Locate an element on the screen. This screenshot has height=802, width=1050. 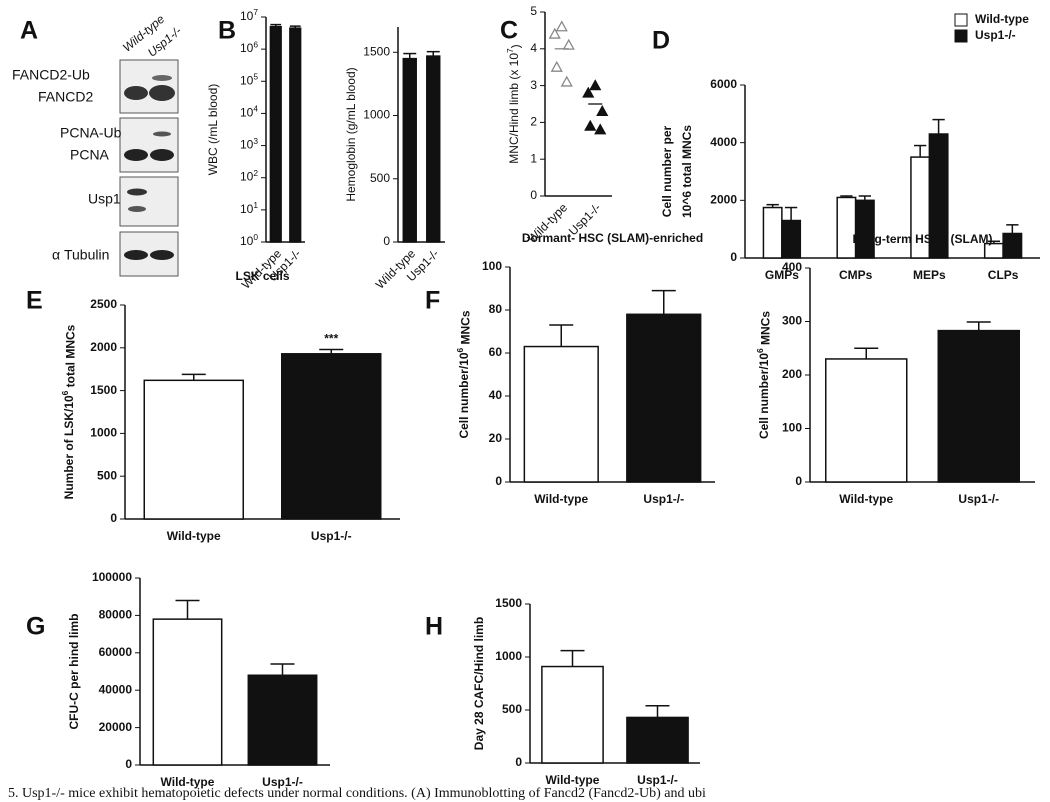
chart-title: Dormant- HSC (SLAM)-enriched is located at coordinates (612, 238).